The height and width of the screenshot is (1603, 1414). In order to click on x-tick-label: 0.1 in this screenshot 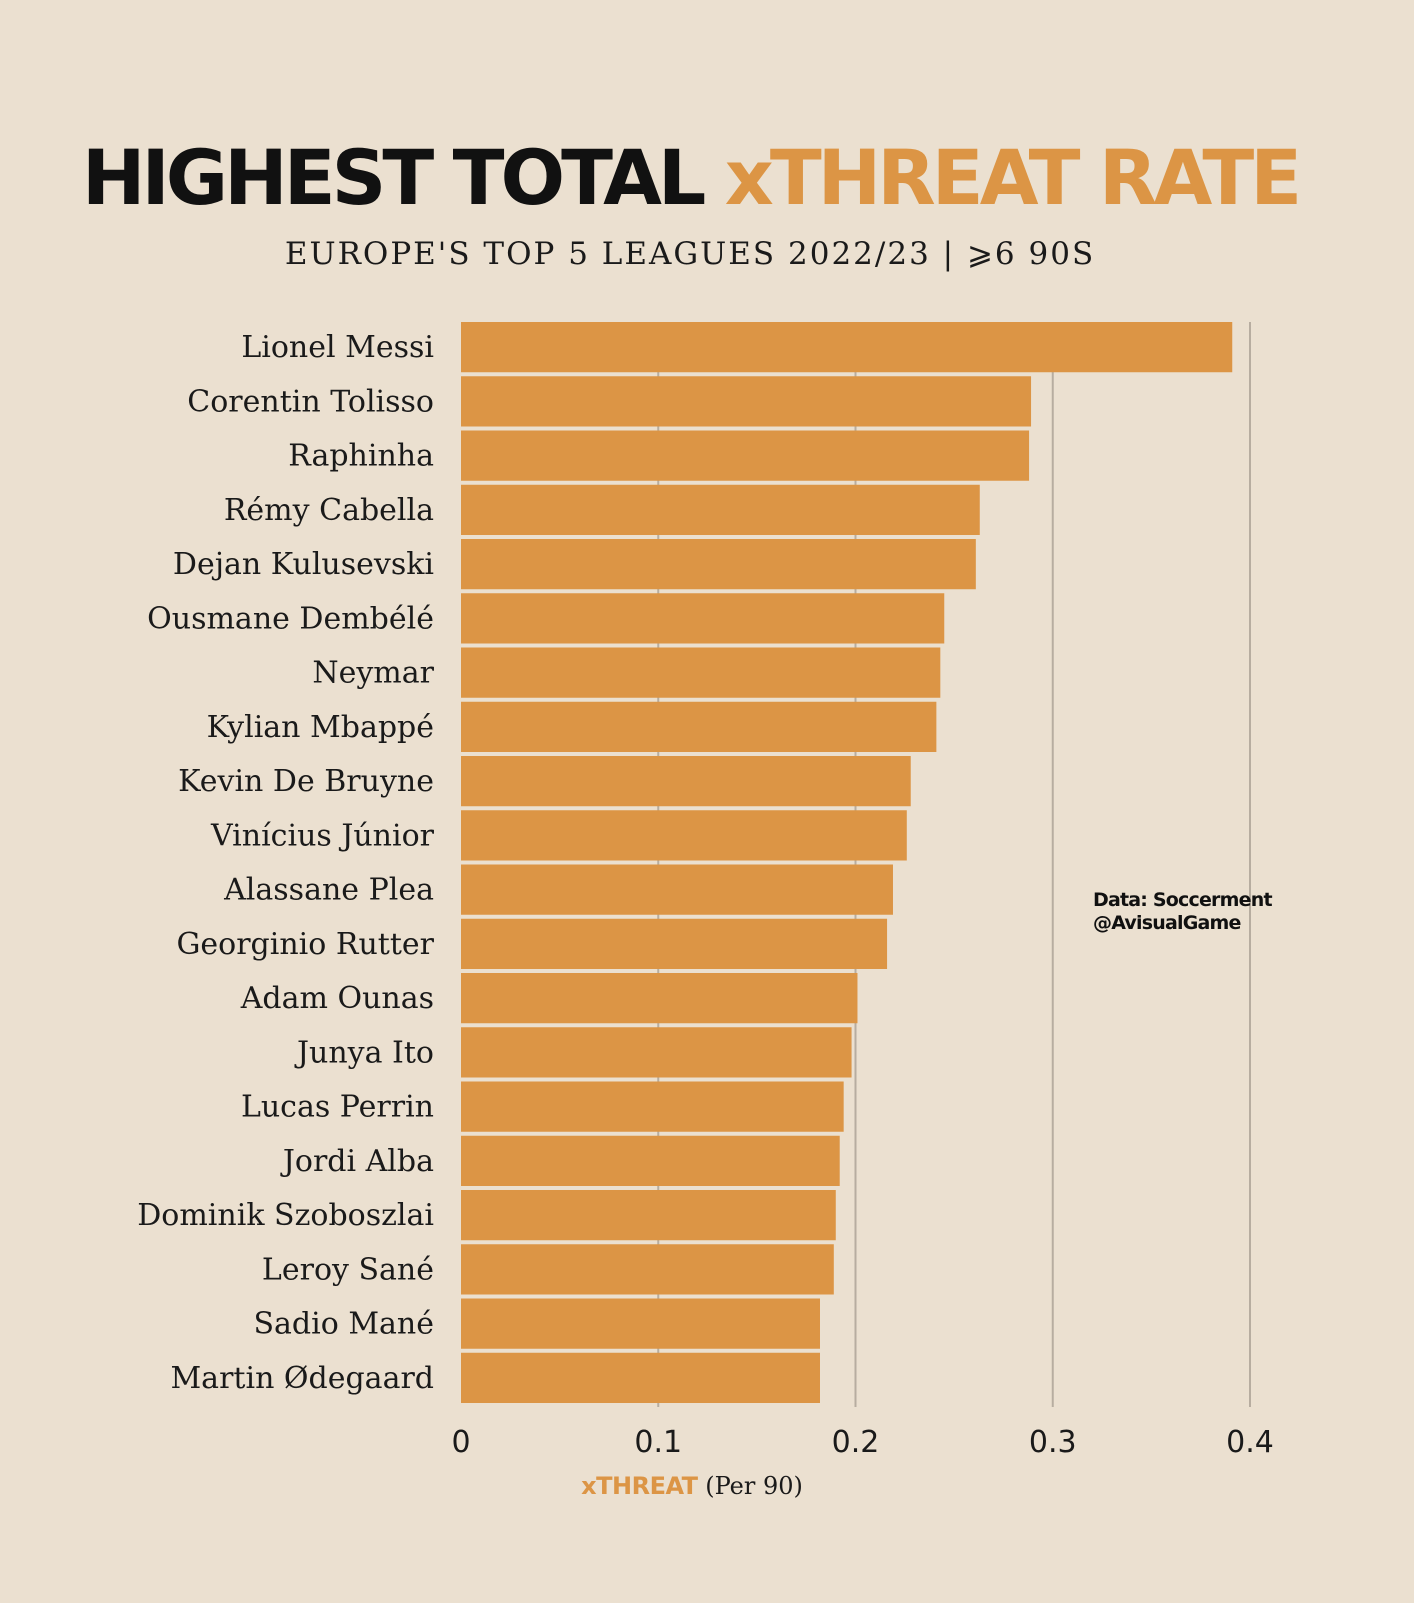, I will do `click(658, 1442)`.